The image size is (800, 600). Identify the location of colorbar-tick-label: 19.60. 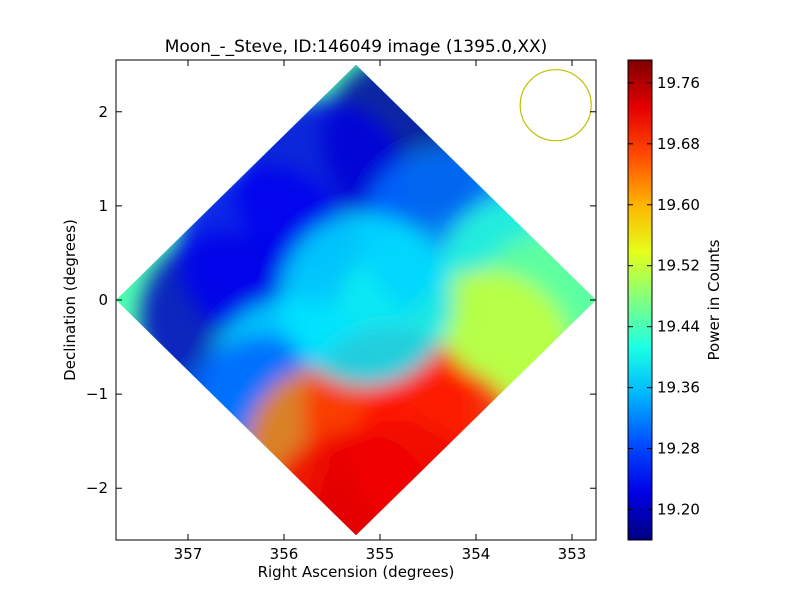
(678, 205).